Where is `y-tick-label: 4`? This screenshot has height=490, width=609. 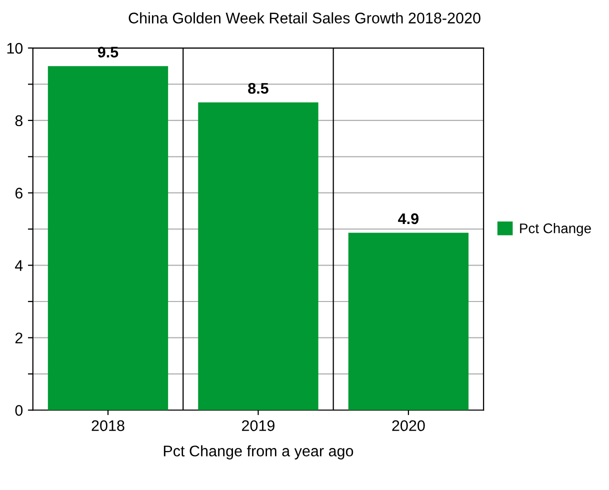
y-tick-label: 4 is located at coordinates (19, 265).